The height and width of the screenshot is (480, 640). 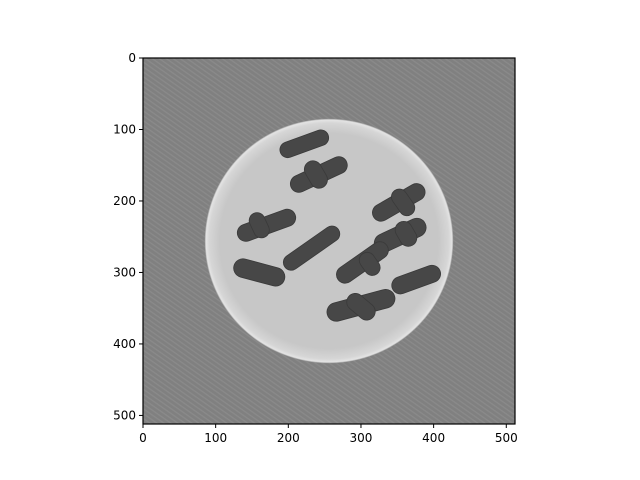 What do you see at coordinates (124, 129) in the screenshot?
I see `y-tick-label: 100` at bounding box center [124, 129].